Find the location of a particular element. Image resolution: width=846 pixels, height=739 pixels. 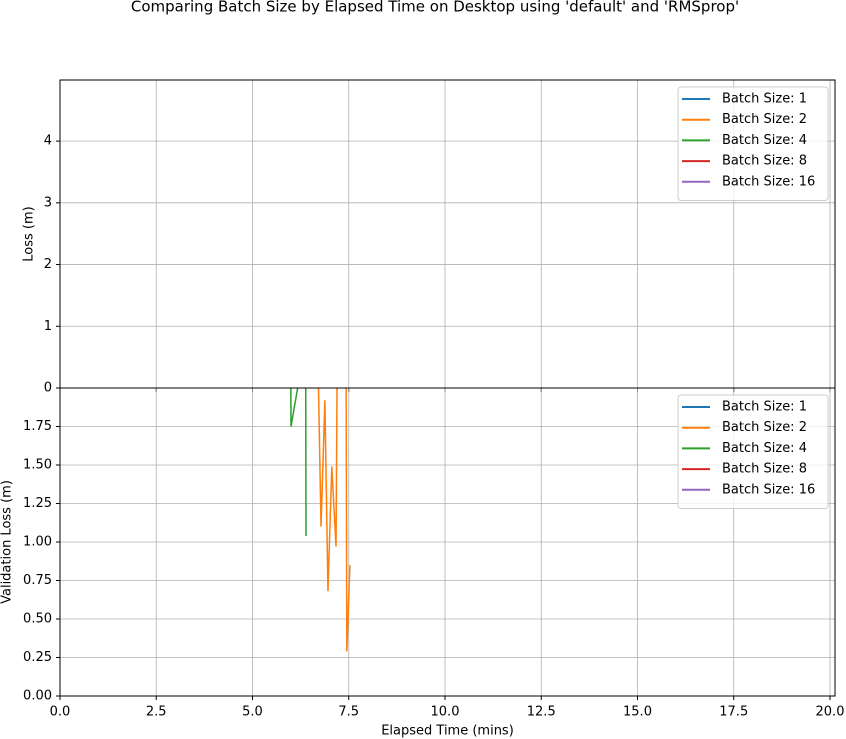

x-tick-label: 20.0 is located at coordinates (830, 712).